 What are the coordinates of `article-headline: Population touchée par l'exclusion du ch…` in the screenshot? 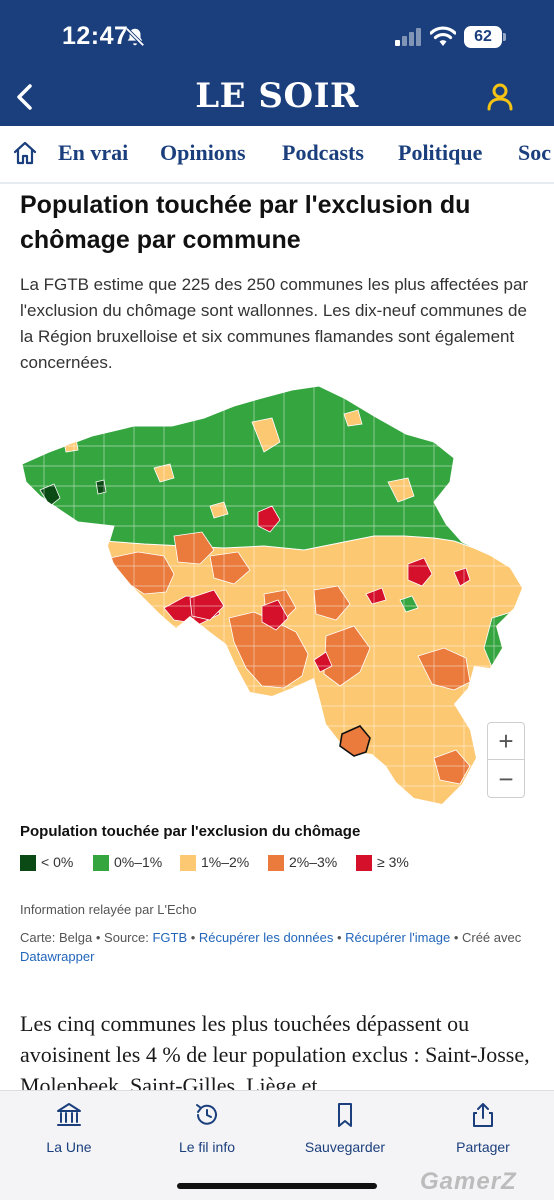 It's located at (245, 222).